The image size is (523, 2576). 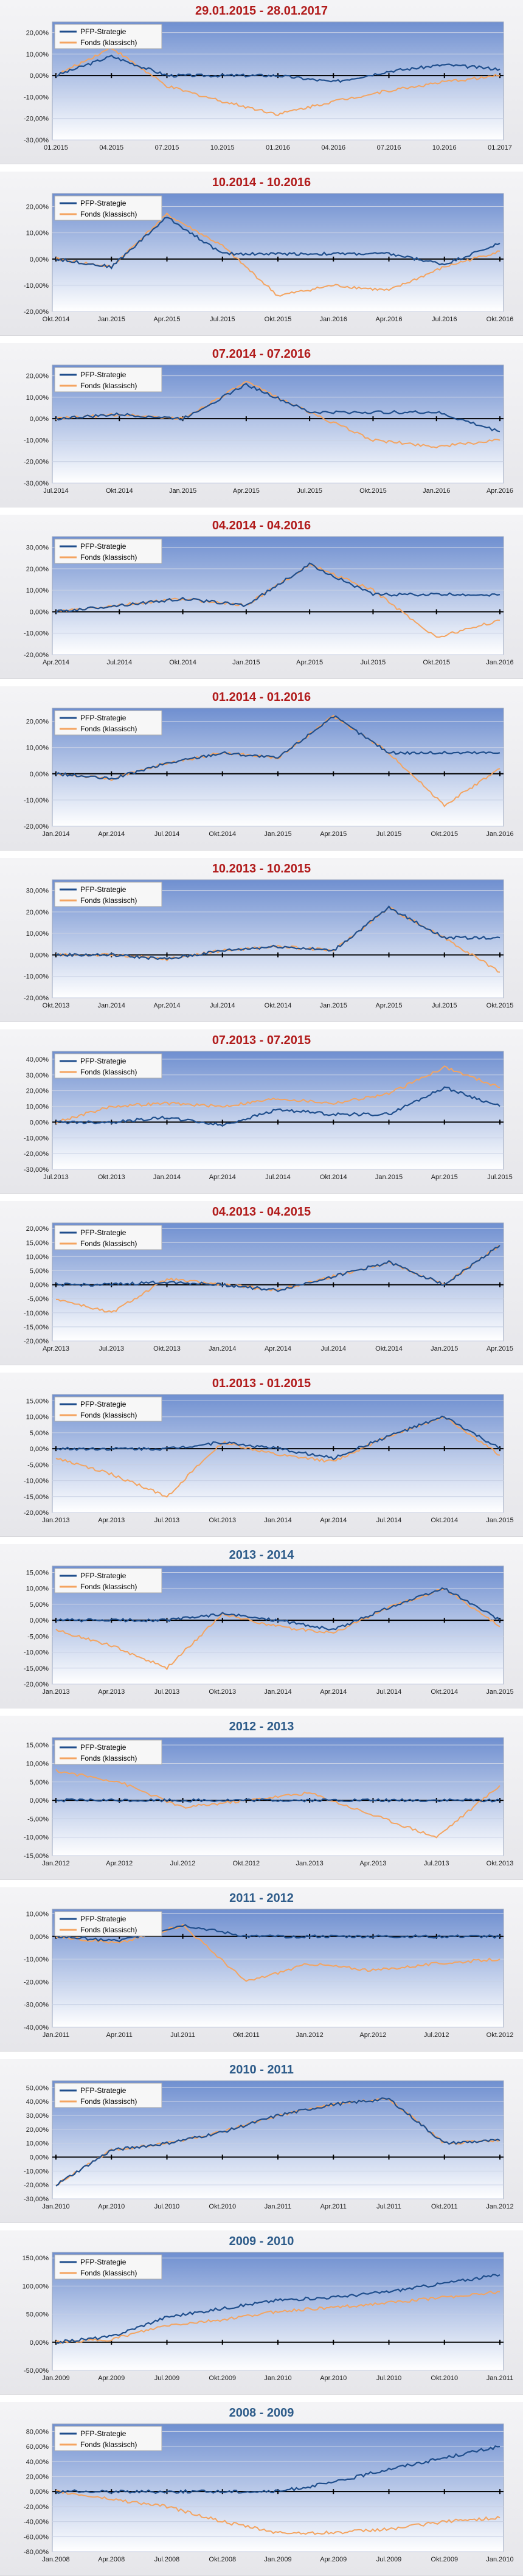 I want to click on chart-title: 01.2013 - 01.2015, so click(x=261, y=1383).